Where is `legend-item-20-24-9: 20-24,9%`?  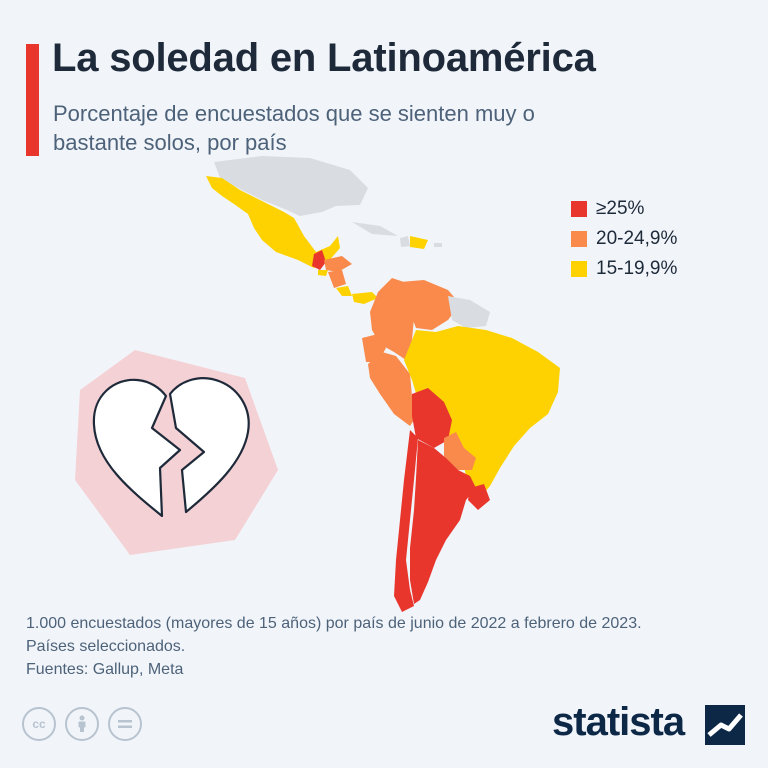
legend-item-20-24-9: 20-24,9% is located at coordinates (624, 239).